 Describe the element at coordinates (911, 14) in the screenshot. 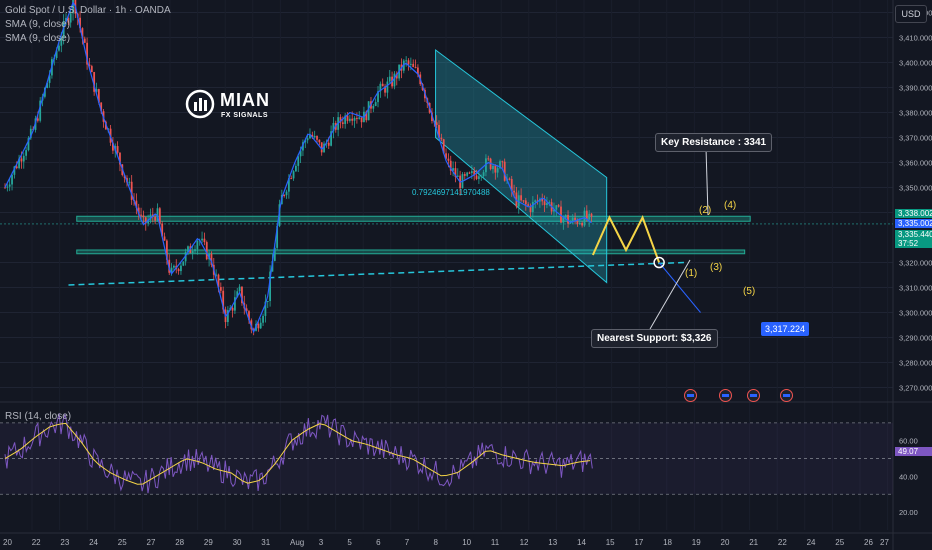

I see `currency-button: USD` at that location.